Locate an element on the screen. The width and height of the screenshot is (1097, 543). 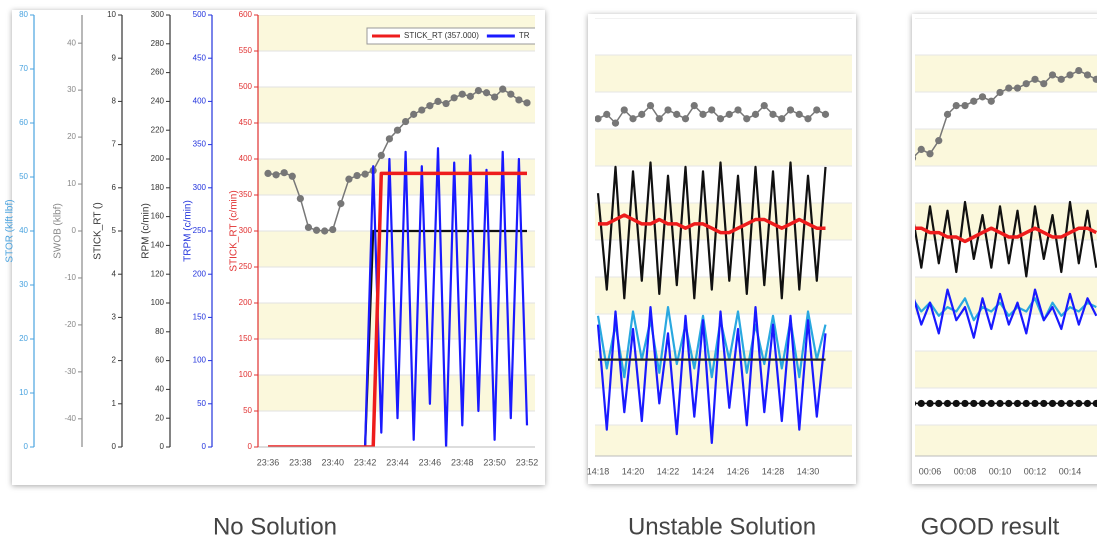
legend-label: TR is located at coordinates (524, 35).